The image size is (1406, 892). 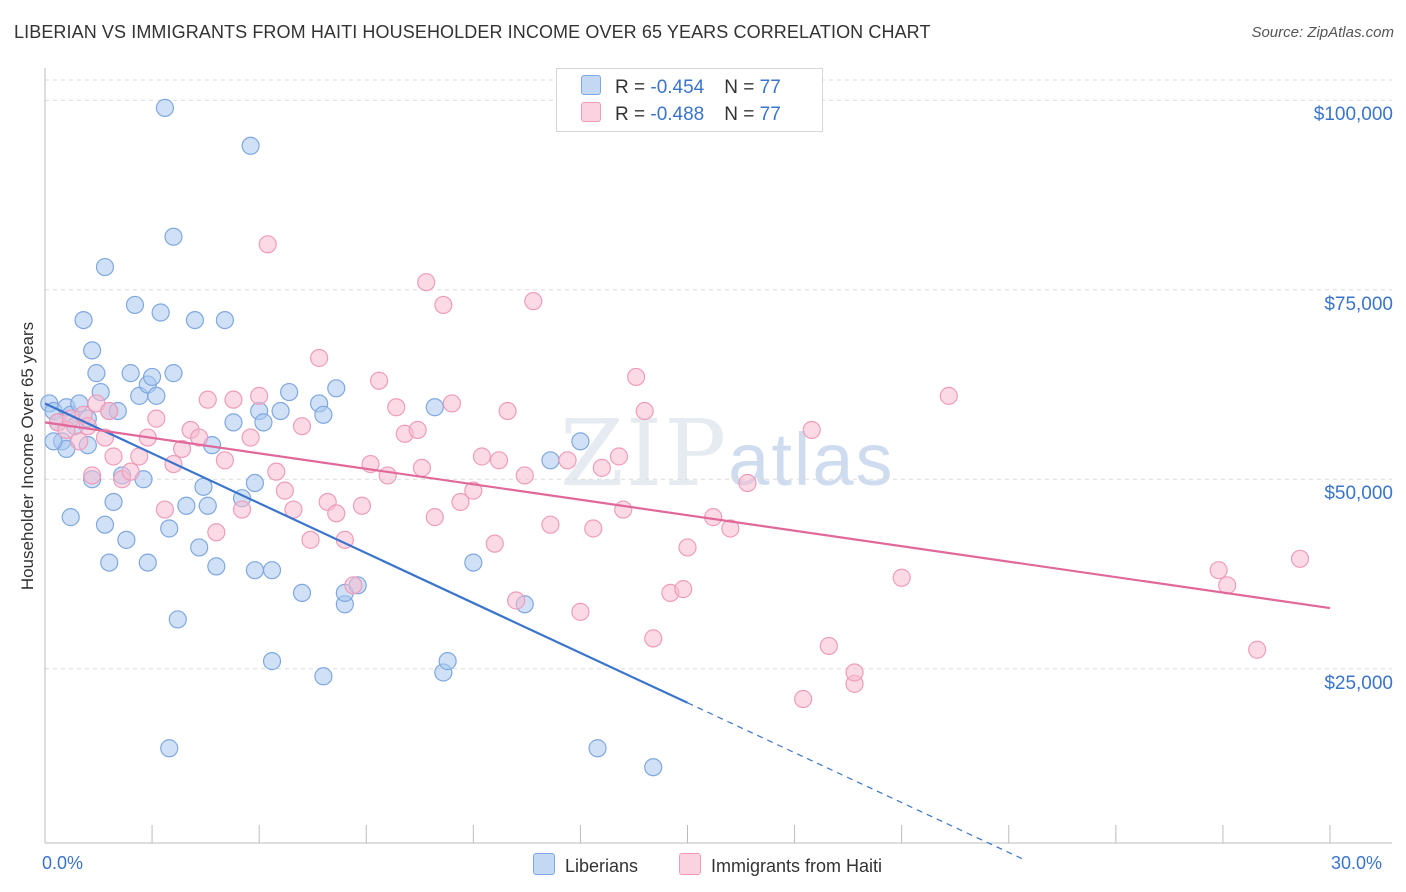 I want to click on stats-legend: R = -0.454 N = 77 R = -0.488 N = 77, so click(x=689, y=100).